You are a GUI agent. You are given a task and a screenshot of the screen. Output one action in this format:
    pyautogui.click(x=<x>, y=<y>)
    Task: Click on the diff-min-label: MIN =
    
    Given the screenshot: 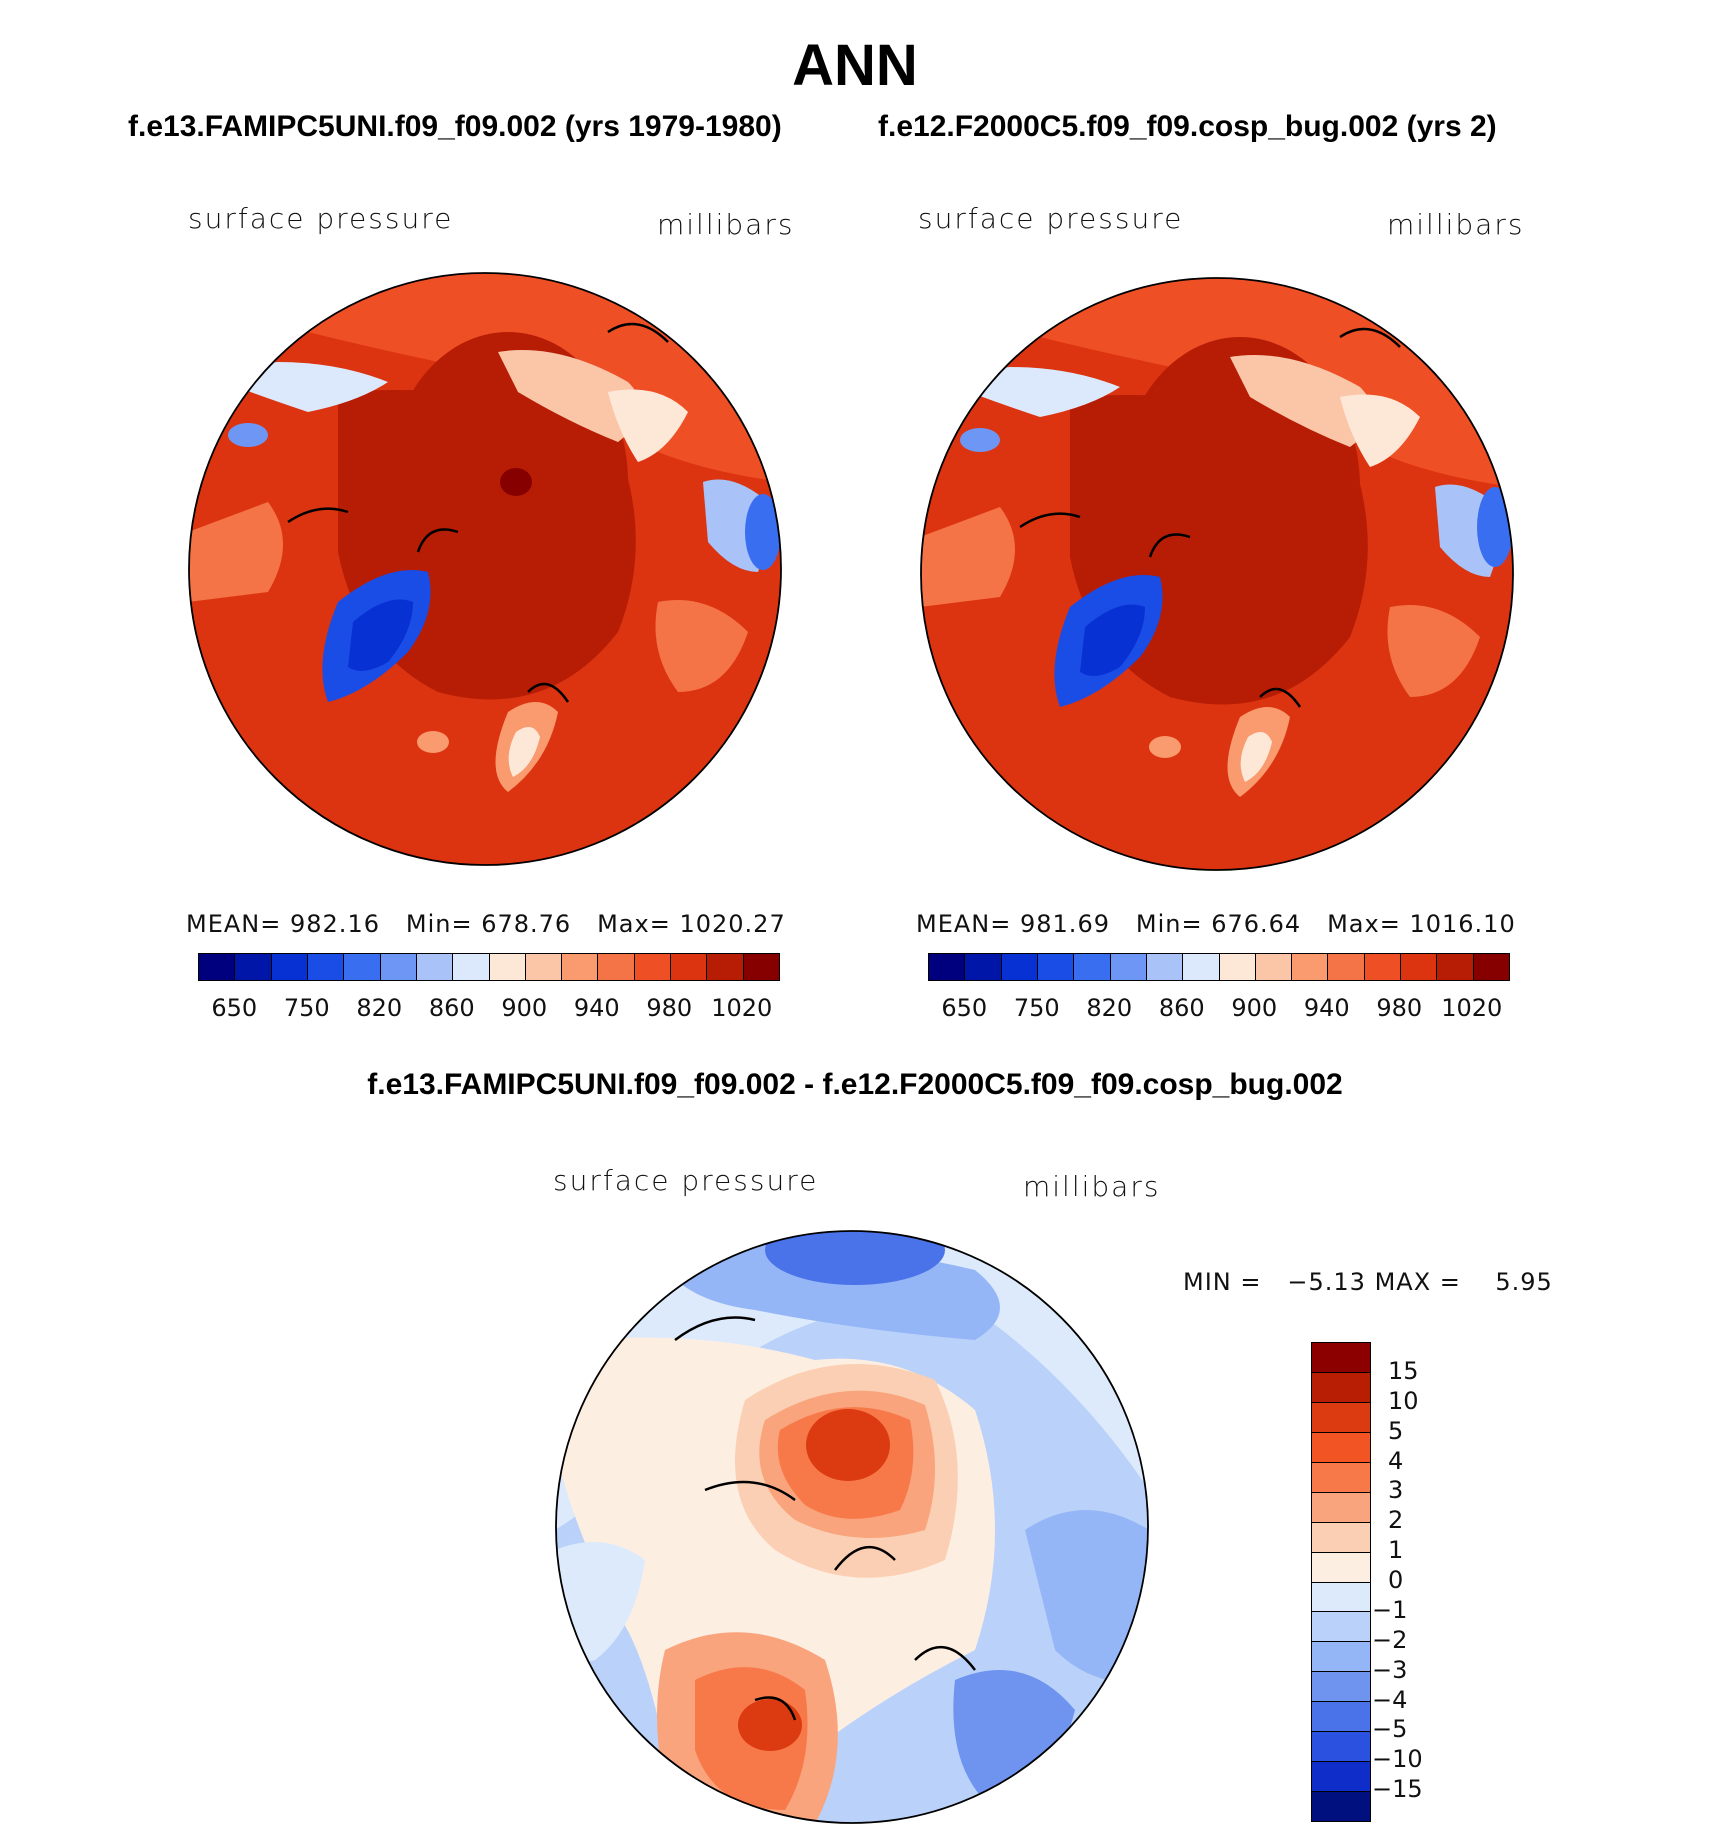 What is the action you would take?
    pyautogui.click(x=1222, y=1282)
    